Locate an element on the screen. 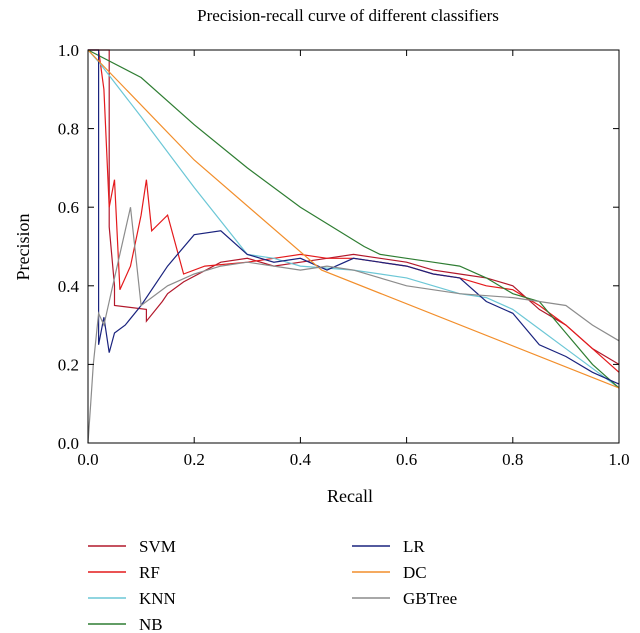 This screenshot has height=633, width=640. x-tick-label: 0.4 is located at coordinates (301, 459).